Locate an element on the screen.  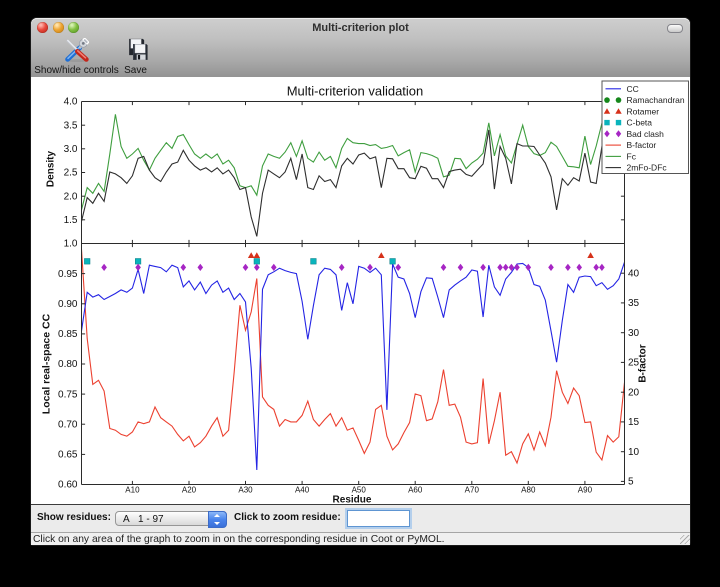
svg-text: A40 is located at coordinates (302, 490).